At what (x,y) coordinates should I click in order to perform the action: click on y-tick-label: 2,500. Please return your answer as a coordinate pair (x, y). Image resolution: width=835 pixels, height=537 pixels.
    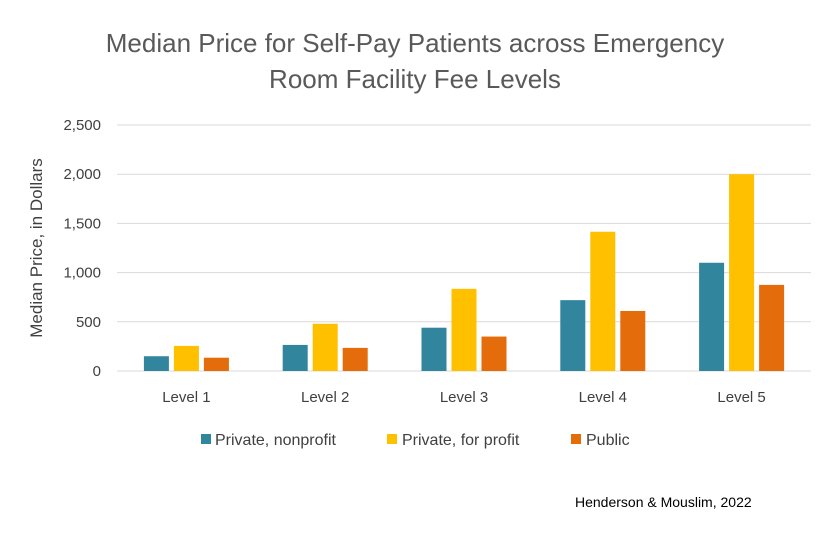
    Looking at the image, I should click on (82, 125).